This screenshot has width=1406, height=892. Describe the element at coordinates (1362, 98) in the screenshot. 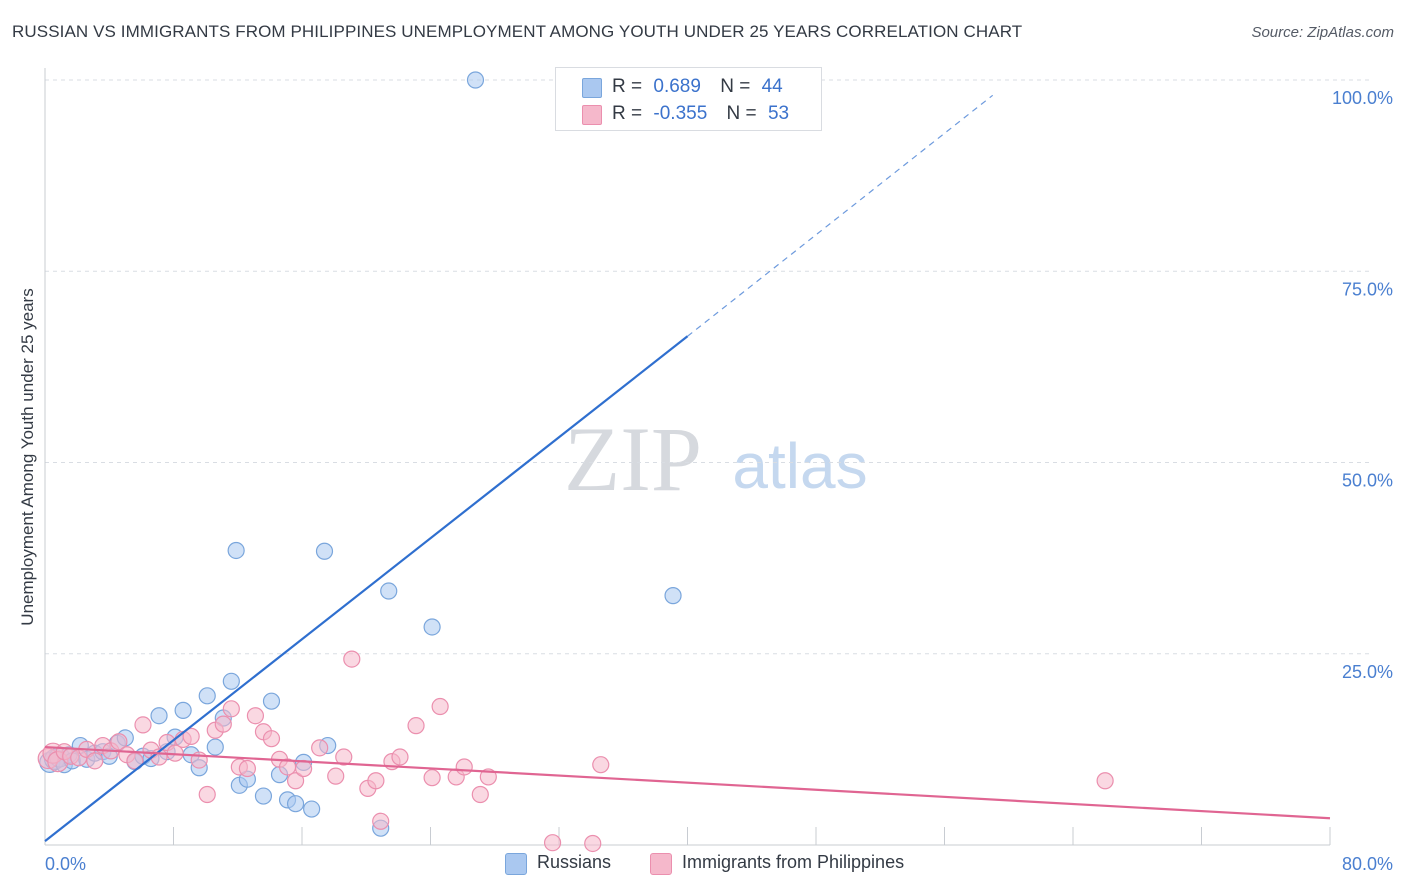

I see `y-tick-label: 100.0%` at that location.